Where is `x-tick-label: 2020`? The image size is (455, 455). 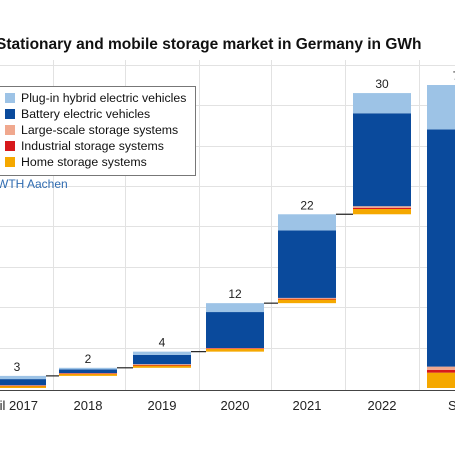 x-tick-label: 2020 is located at coordinates (235, 405).